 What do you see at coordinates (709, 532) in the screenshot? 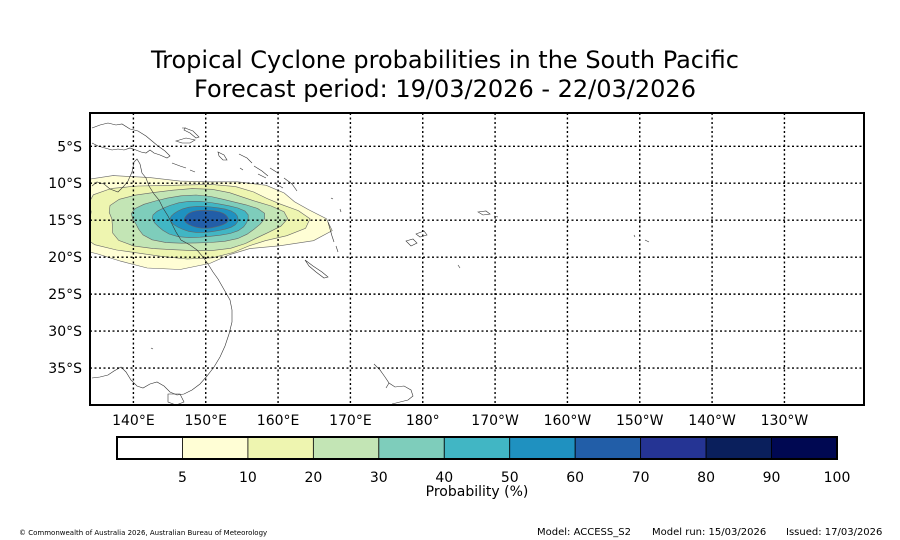
I see `model-run: Model run: 15/03/2026` at bounding box center [709, 532].